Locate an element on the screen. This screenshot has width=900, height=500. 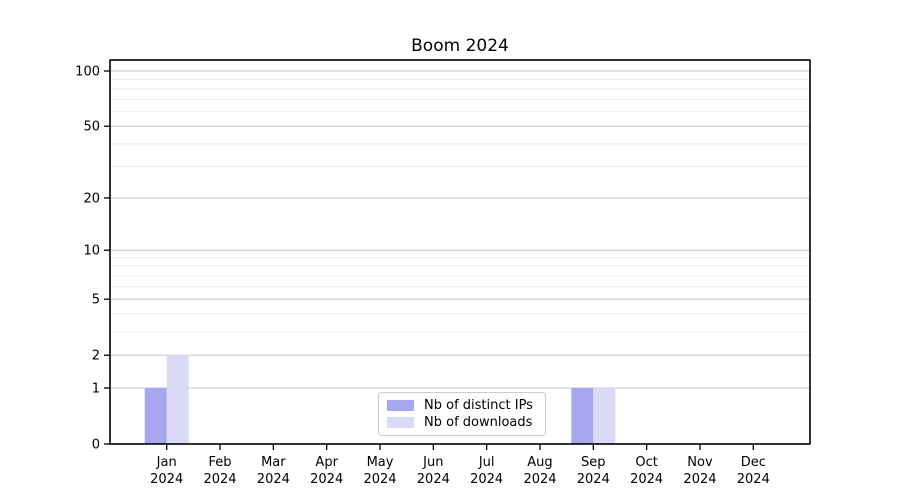
bar-downloads-jan is located at coordinates (177, 399).